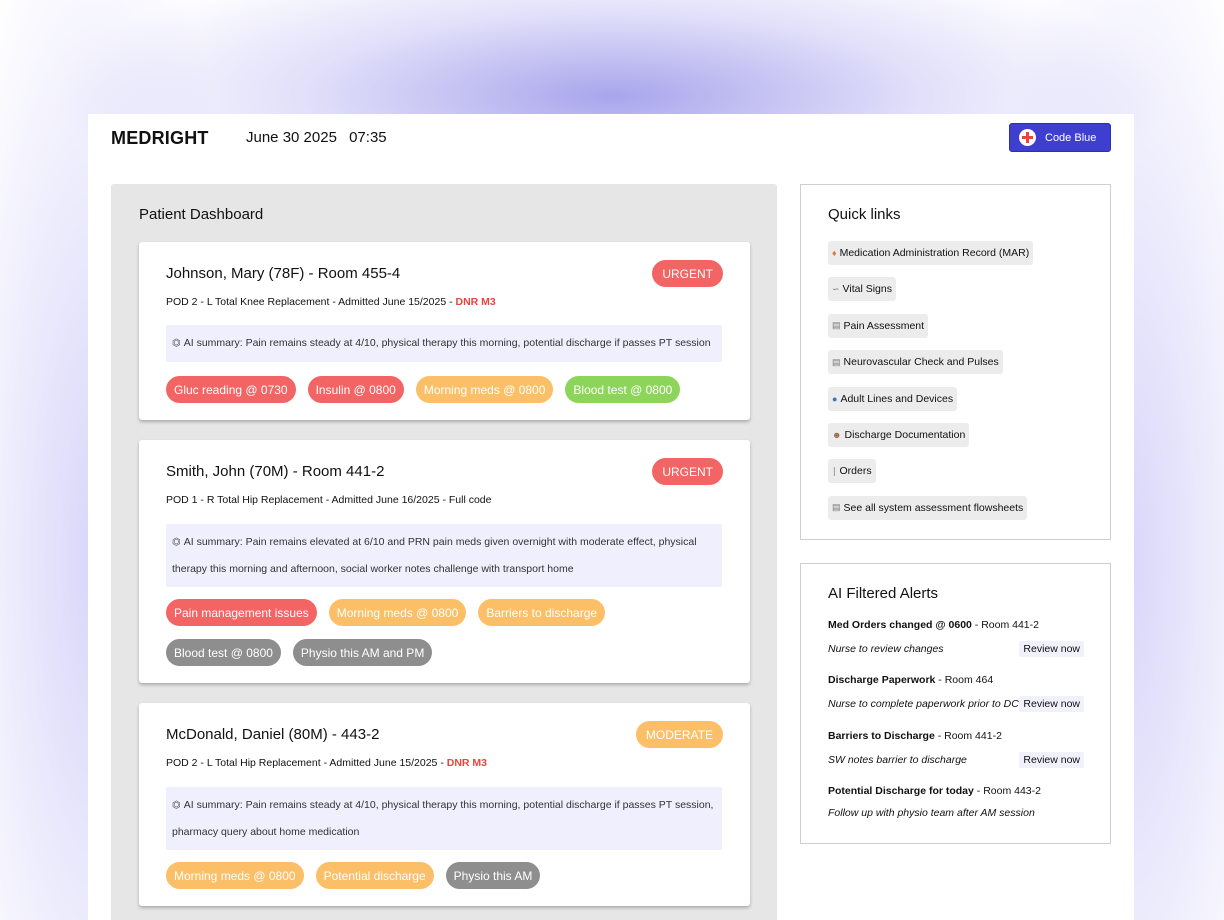 The width and height of the screenshot is (1224, 920). Describe the element at coordinates (900, 625) in the screenshot. I see `alert-title: Med Orders changed @ 0600` at that location.